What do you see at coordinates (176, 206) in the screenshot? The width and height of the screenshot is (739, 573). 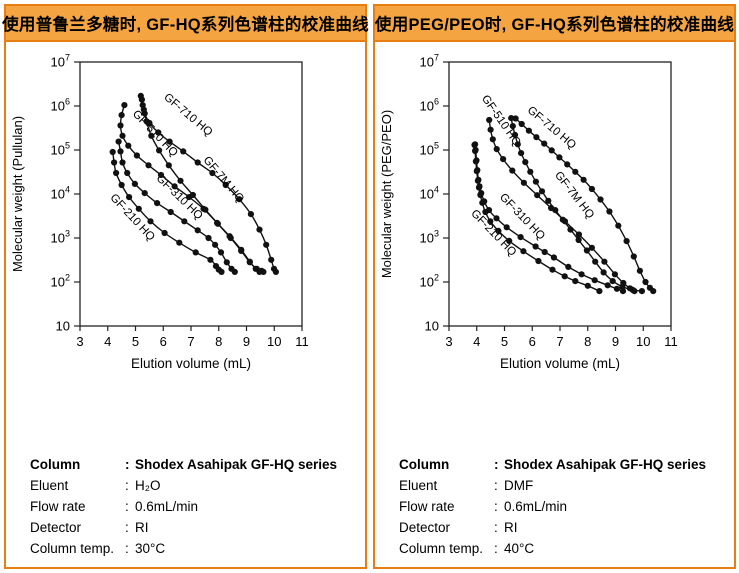 I see `series-gf-310-hq: GF-310 HQ` at bounding box center [176, 206].